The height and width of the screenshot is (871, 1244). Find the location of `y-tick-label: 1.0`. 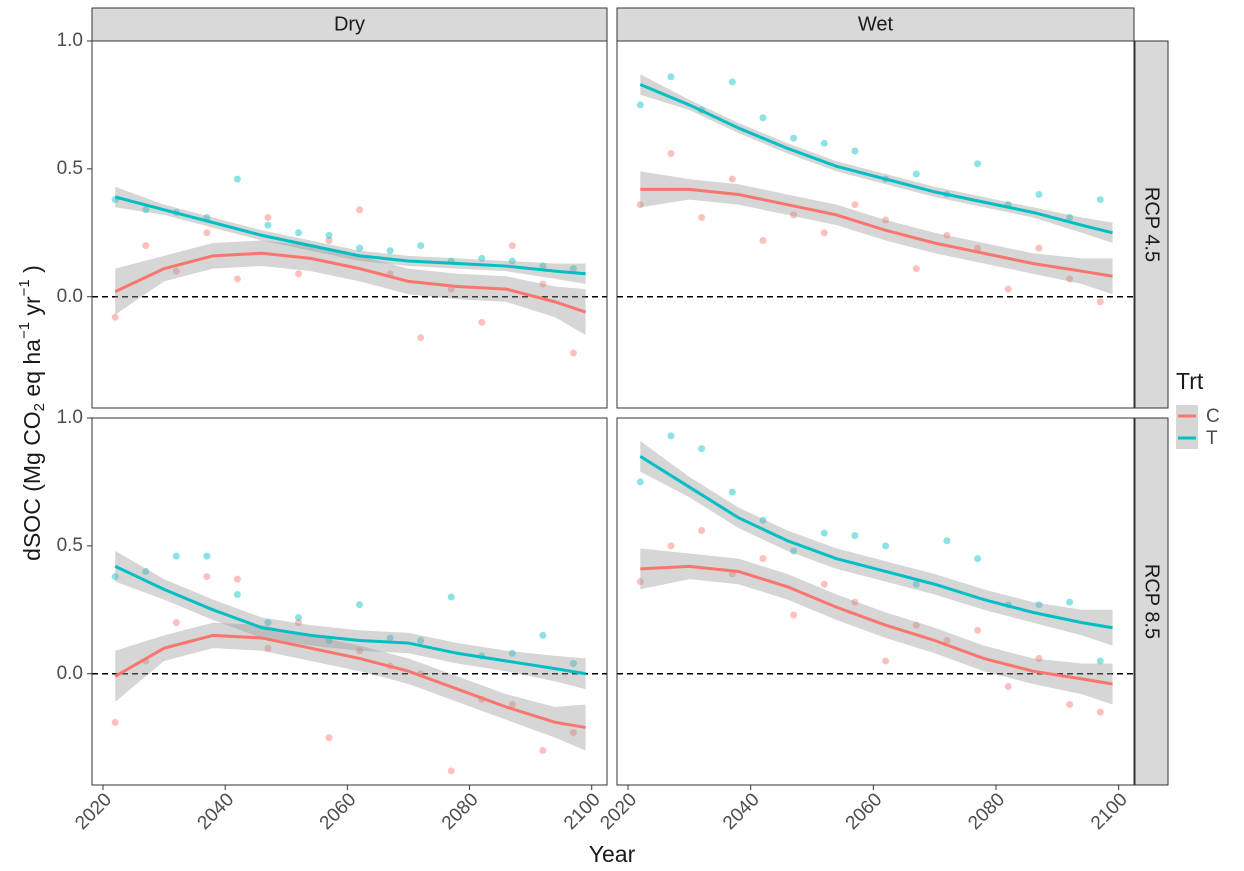

y-tick-label: 1.0 is located at coordinates (70, 417).